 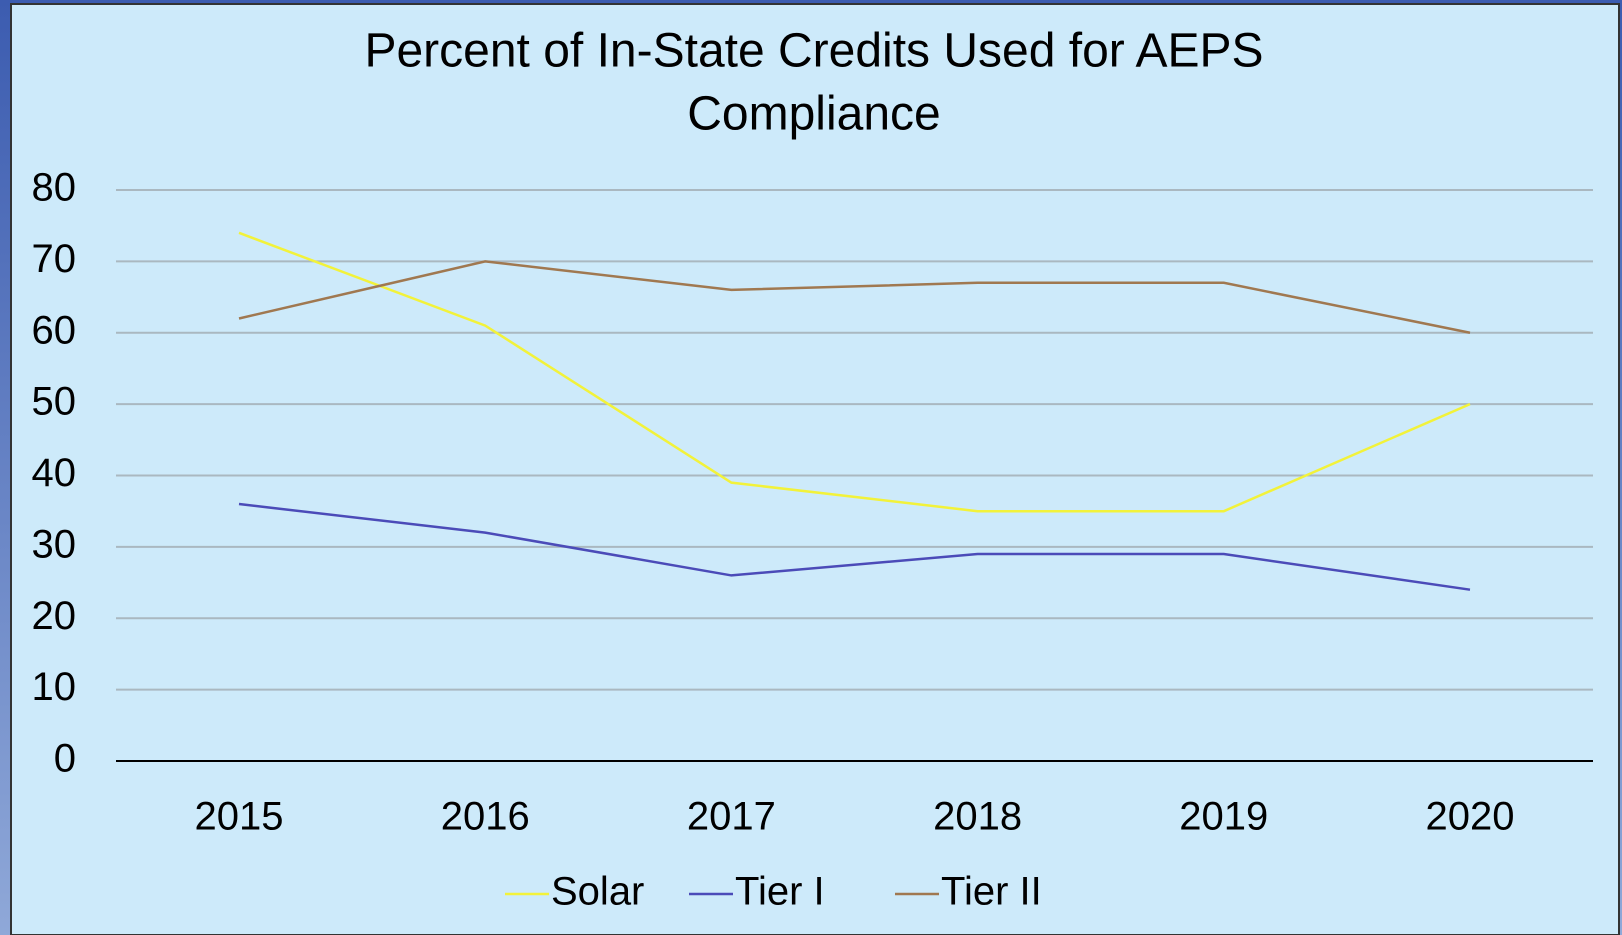 I want to click on y-tick-label: 20, so click(x=54, y=616).